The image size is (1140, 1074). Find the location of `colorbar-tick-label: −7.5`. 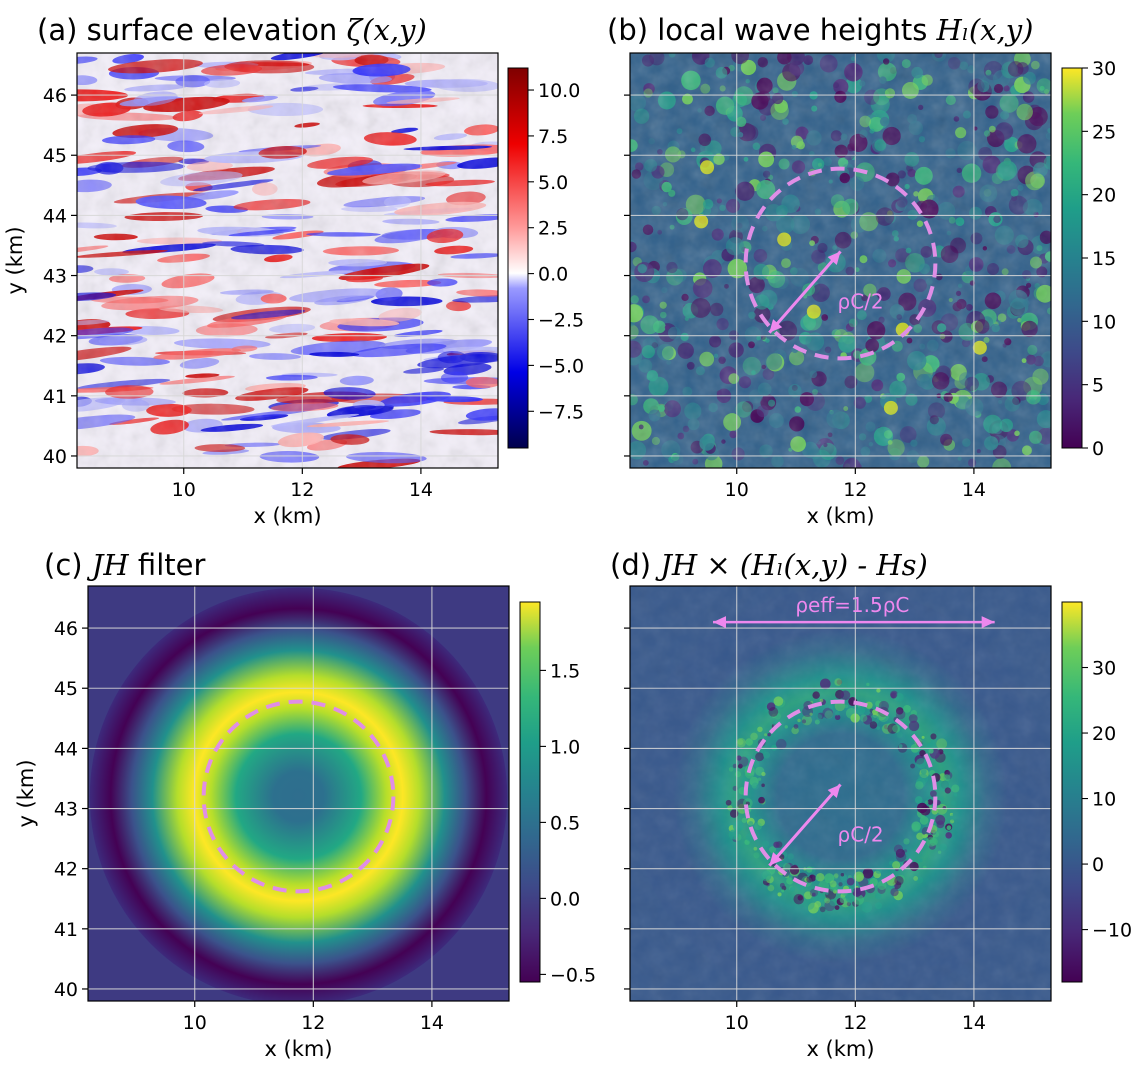

colorbar-tick-label: −7.5 is located at coordinates (561, 412).